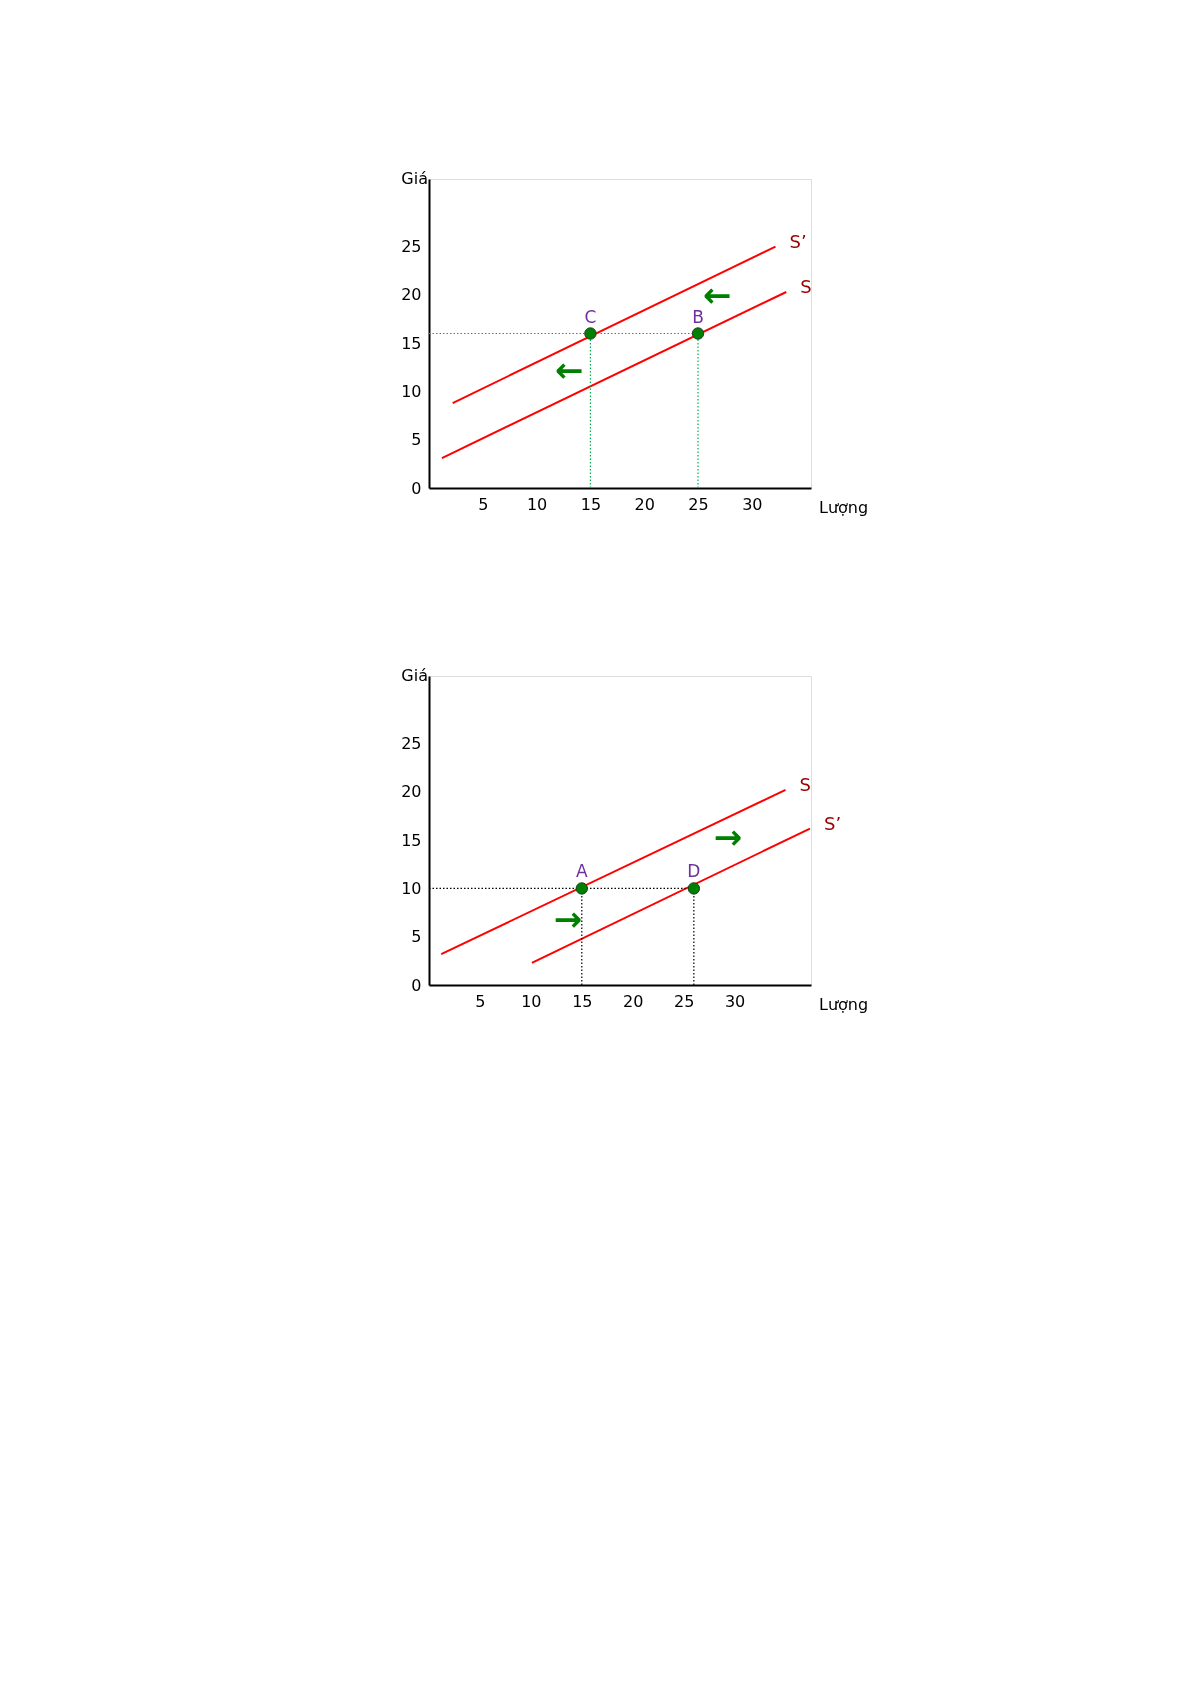 Image resolution: width=1192 pixels, height=1685 pixels. What do you see at coordinates (581, 871) in the screenshot?
I see `annotation: A` at bounding box center [581, 871].